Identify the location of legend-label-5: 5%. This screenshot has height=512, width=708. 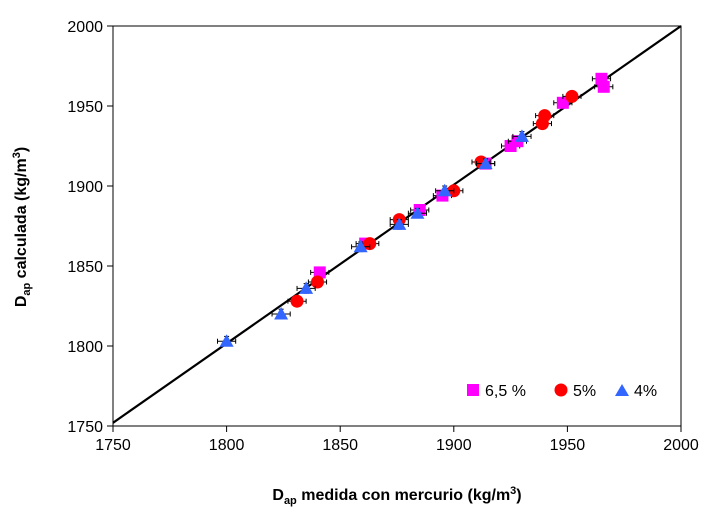
(584, 391).